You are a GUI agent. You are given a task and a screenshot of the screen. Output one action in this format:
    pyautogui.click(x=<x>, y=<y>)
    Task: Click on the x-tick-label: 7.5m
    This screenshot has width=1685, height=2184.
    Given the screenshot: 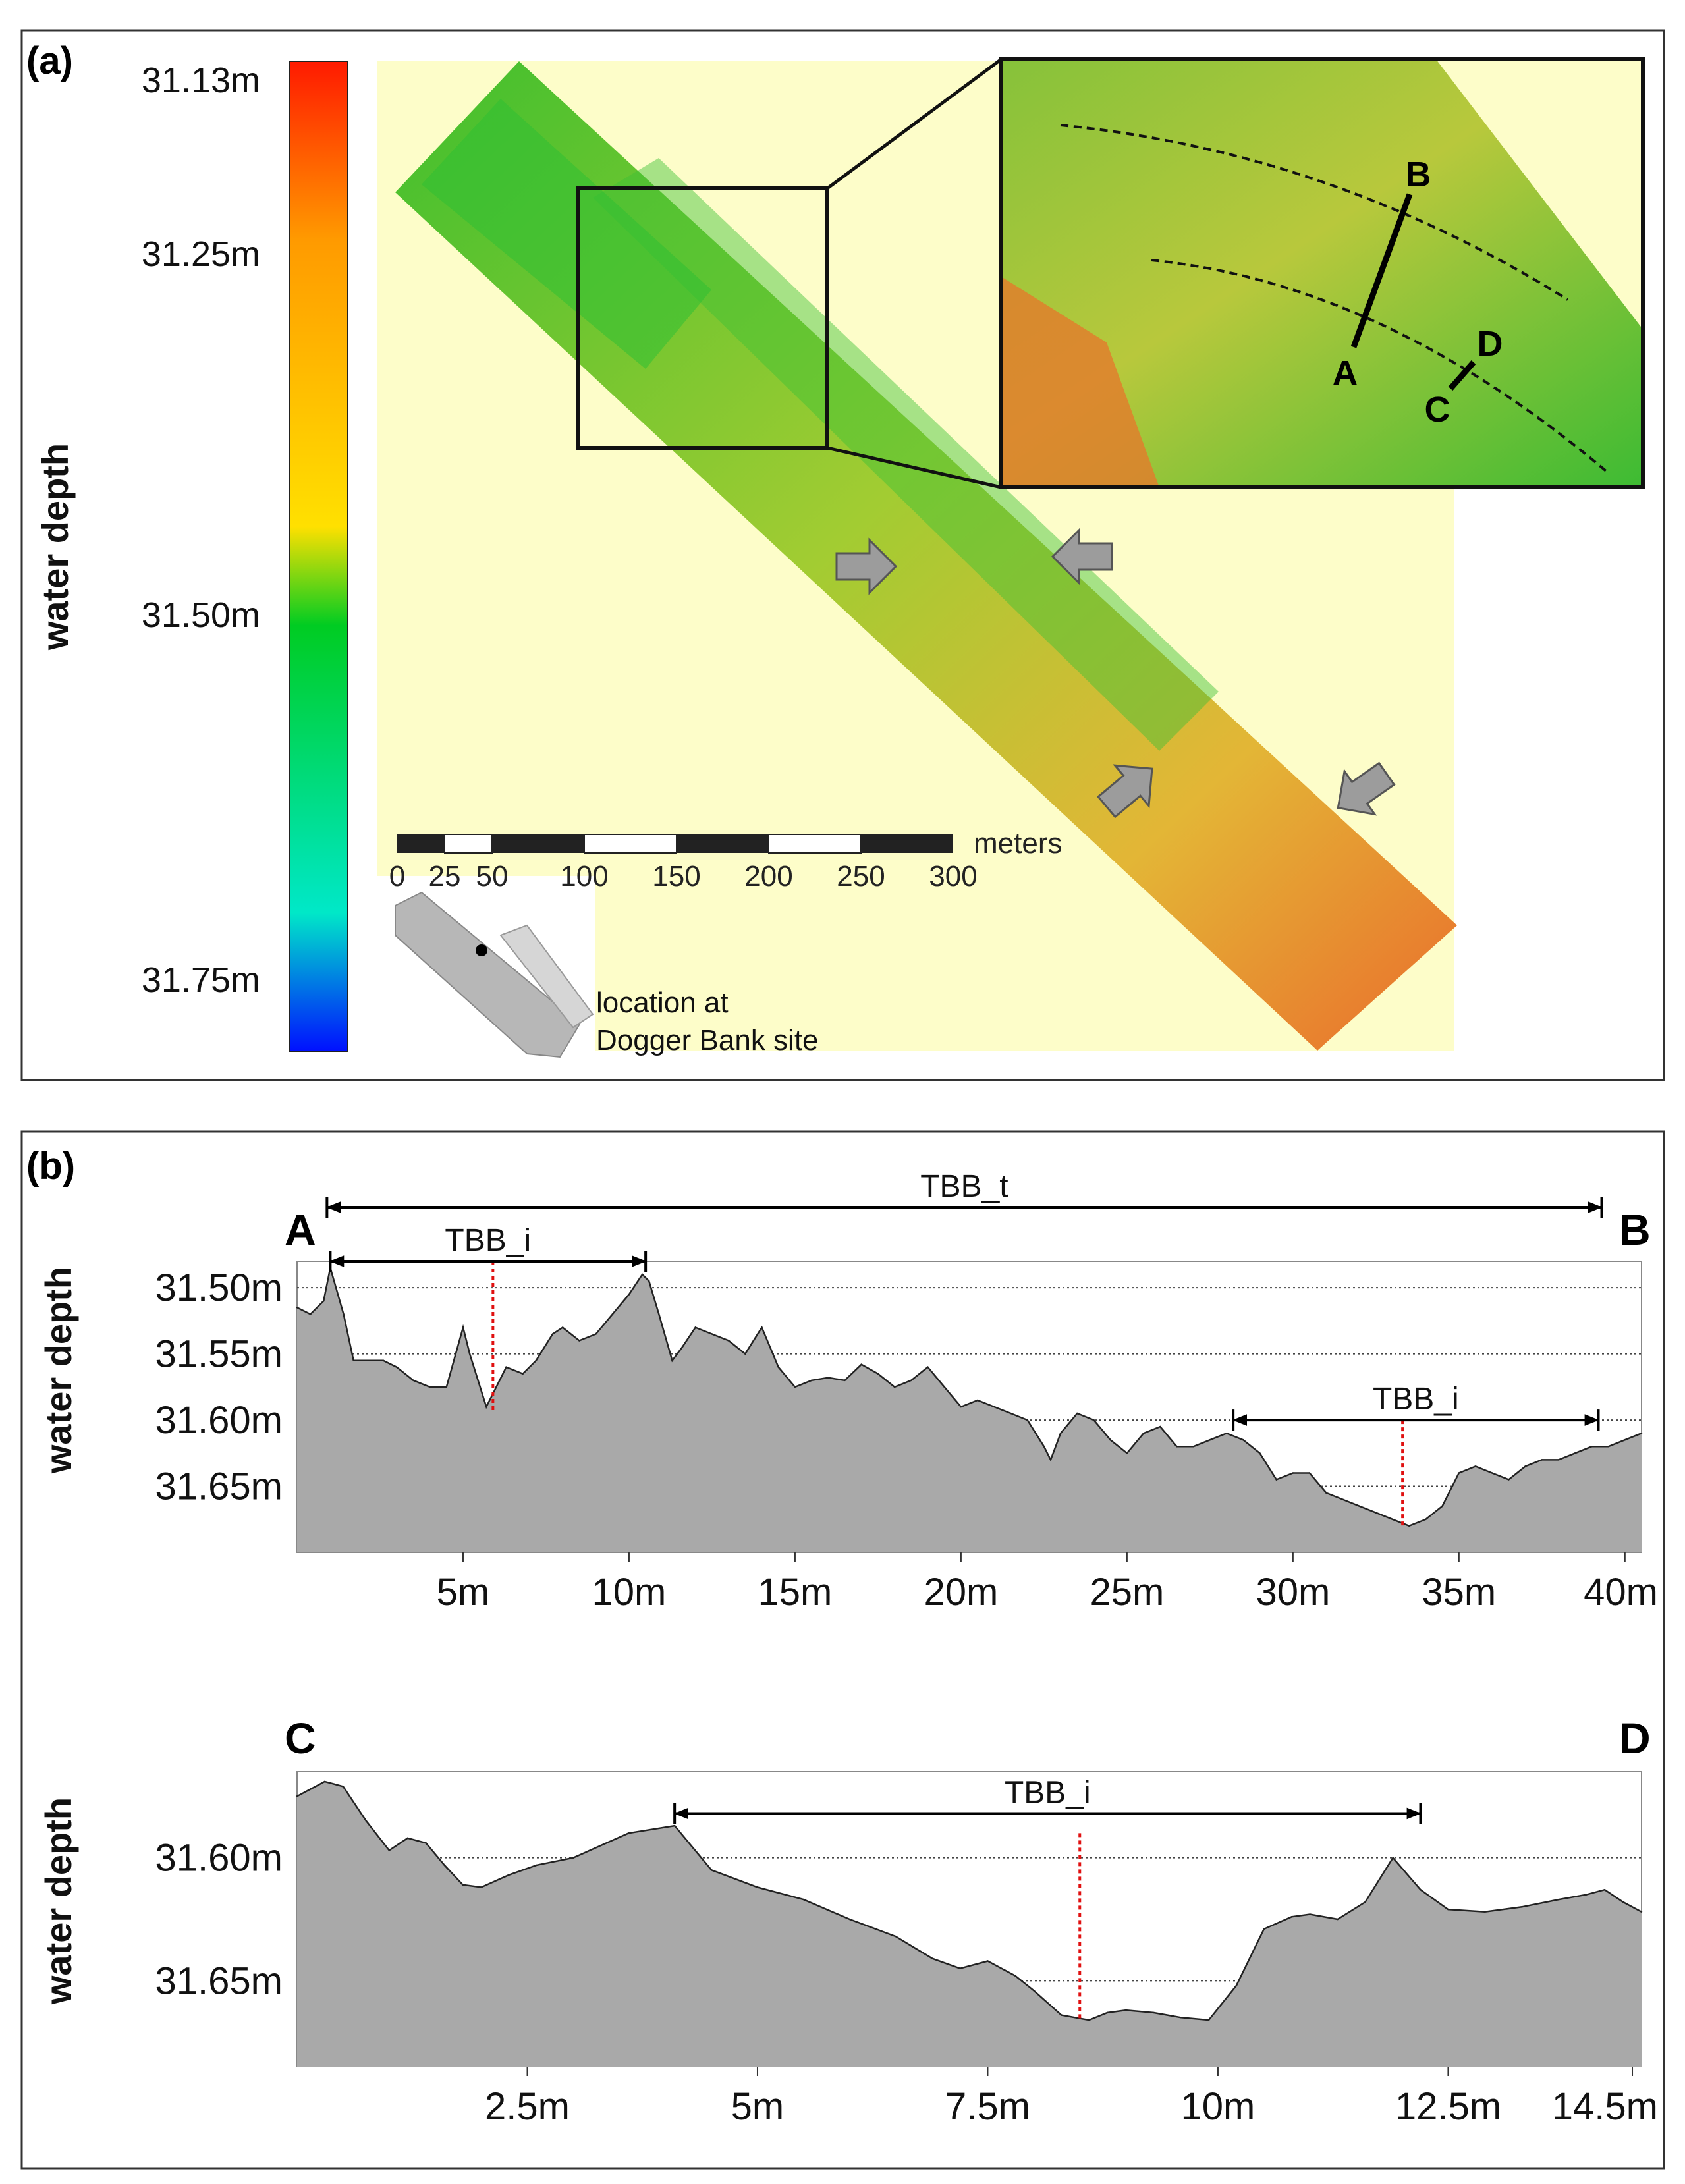 What is the action you would take?
    pyautogui.click(x=987, y=2106)
    